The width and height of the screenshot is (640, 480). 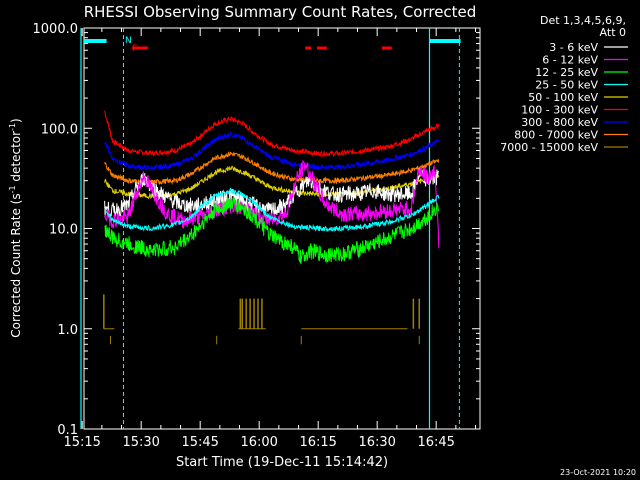 I want to click on top-markers: NF, so click(x=272, y=45).